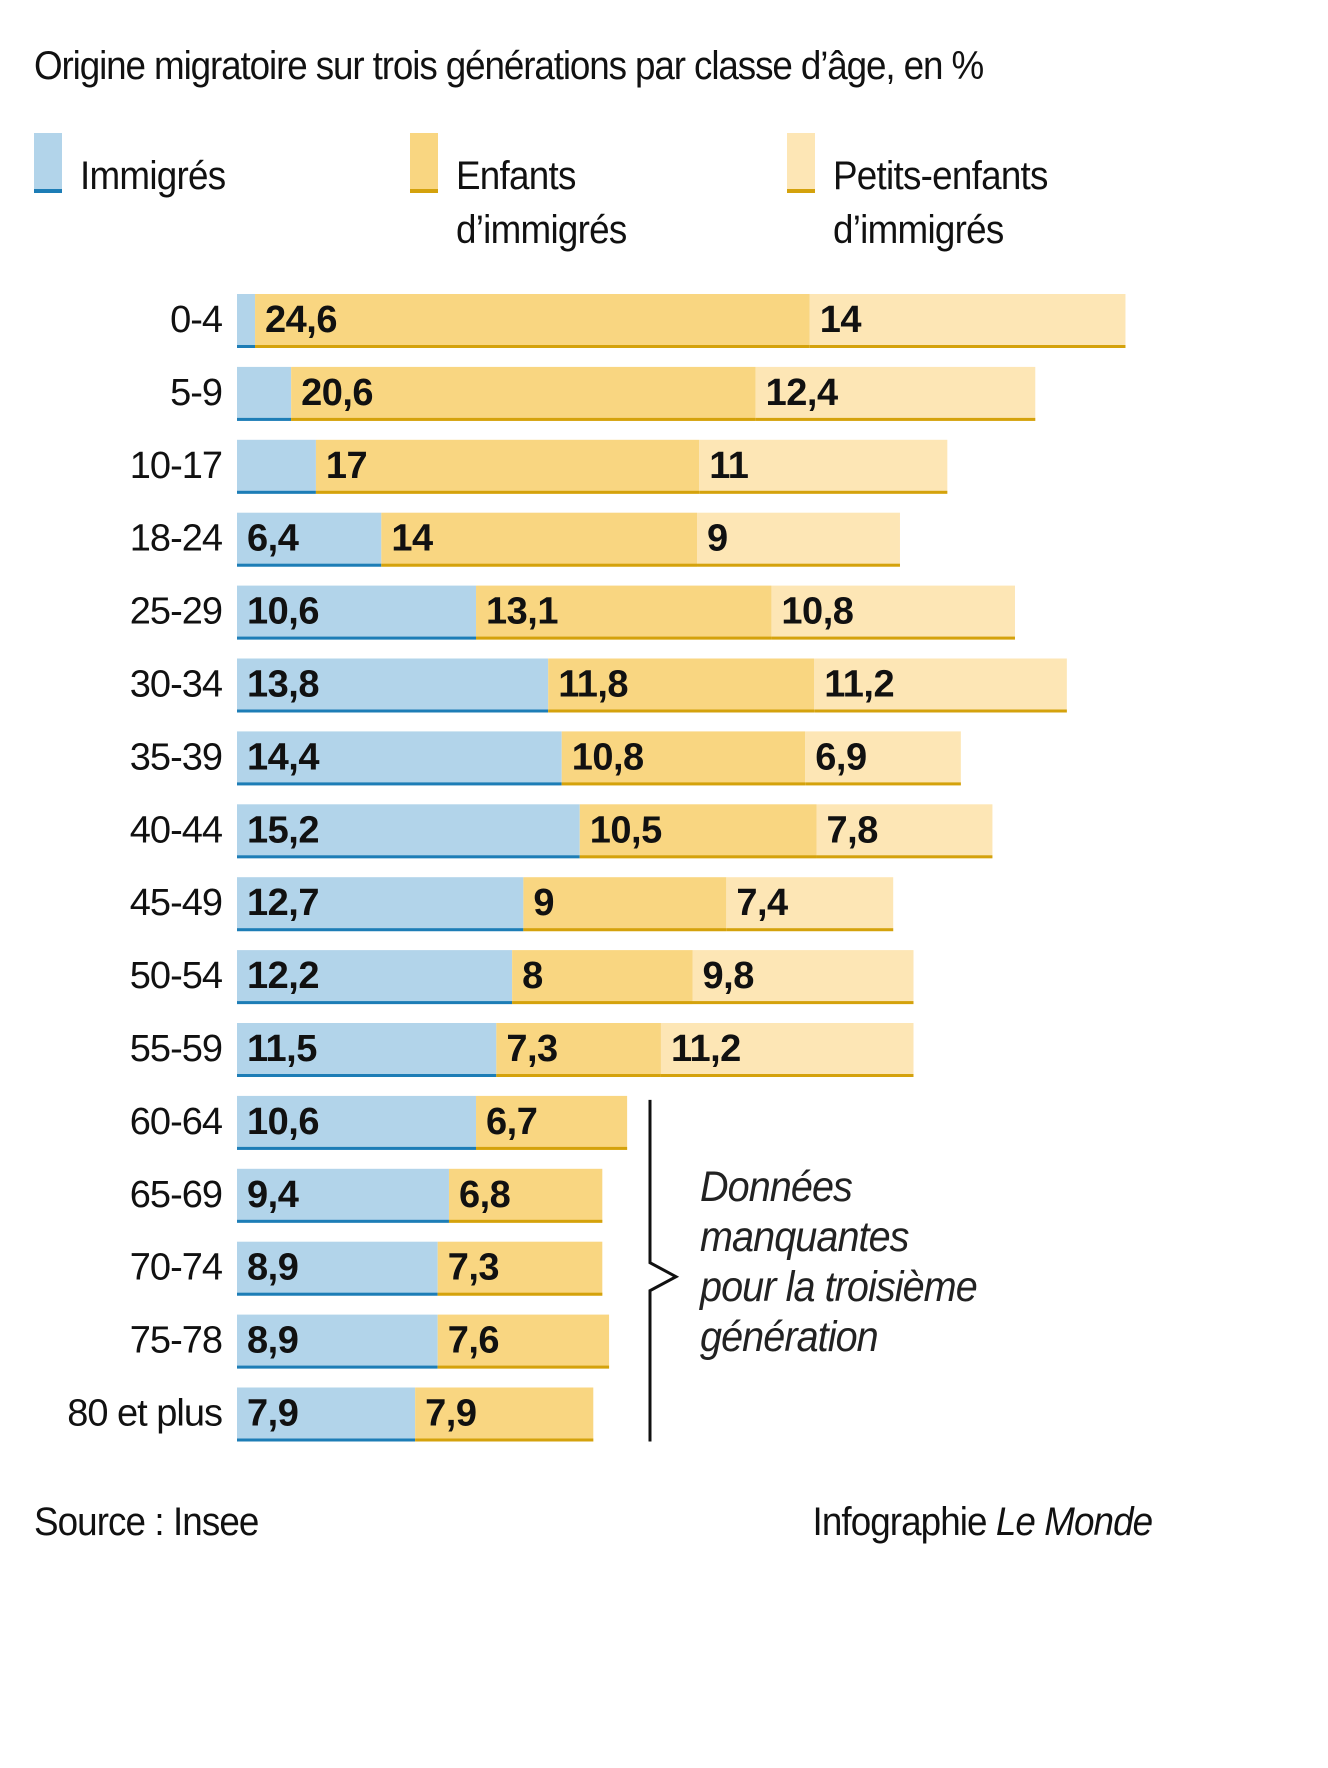 The height and width of the screenshot is (1768, 1328). Describe the element at coordinates (706, 1049) in the screenshot. I see `data-label-petits_enfants: 11,2` at that location.